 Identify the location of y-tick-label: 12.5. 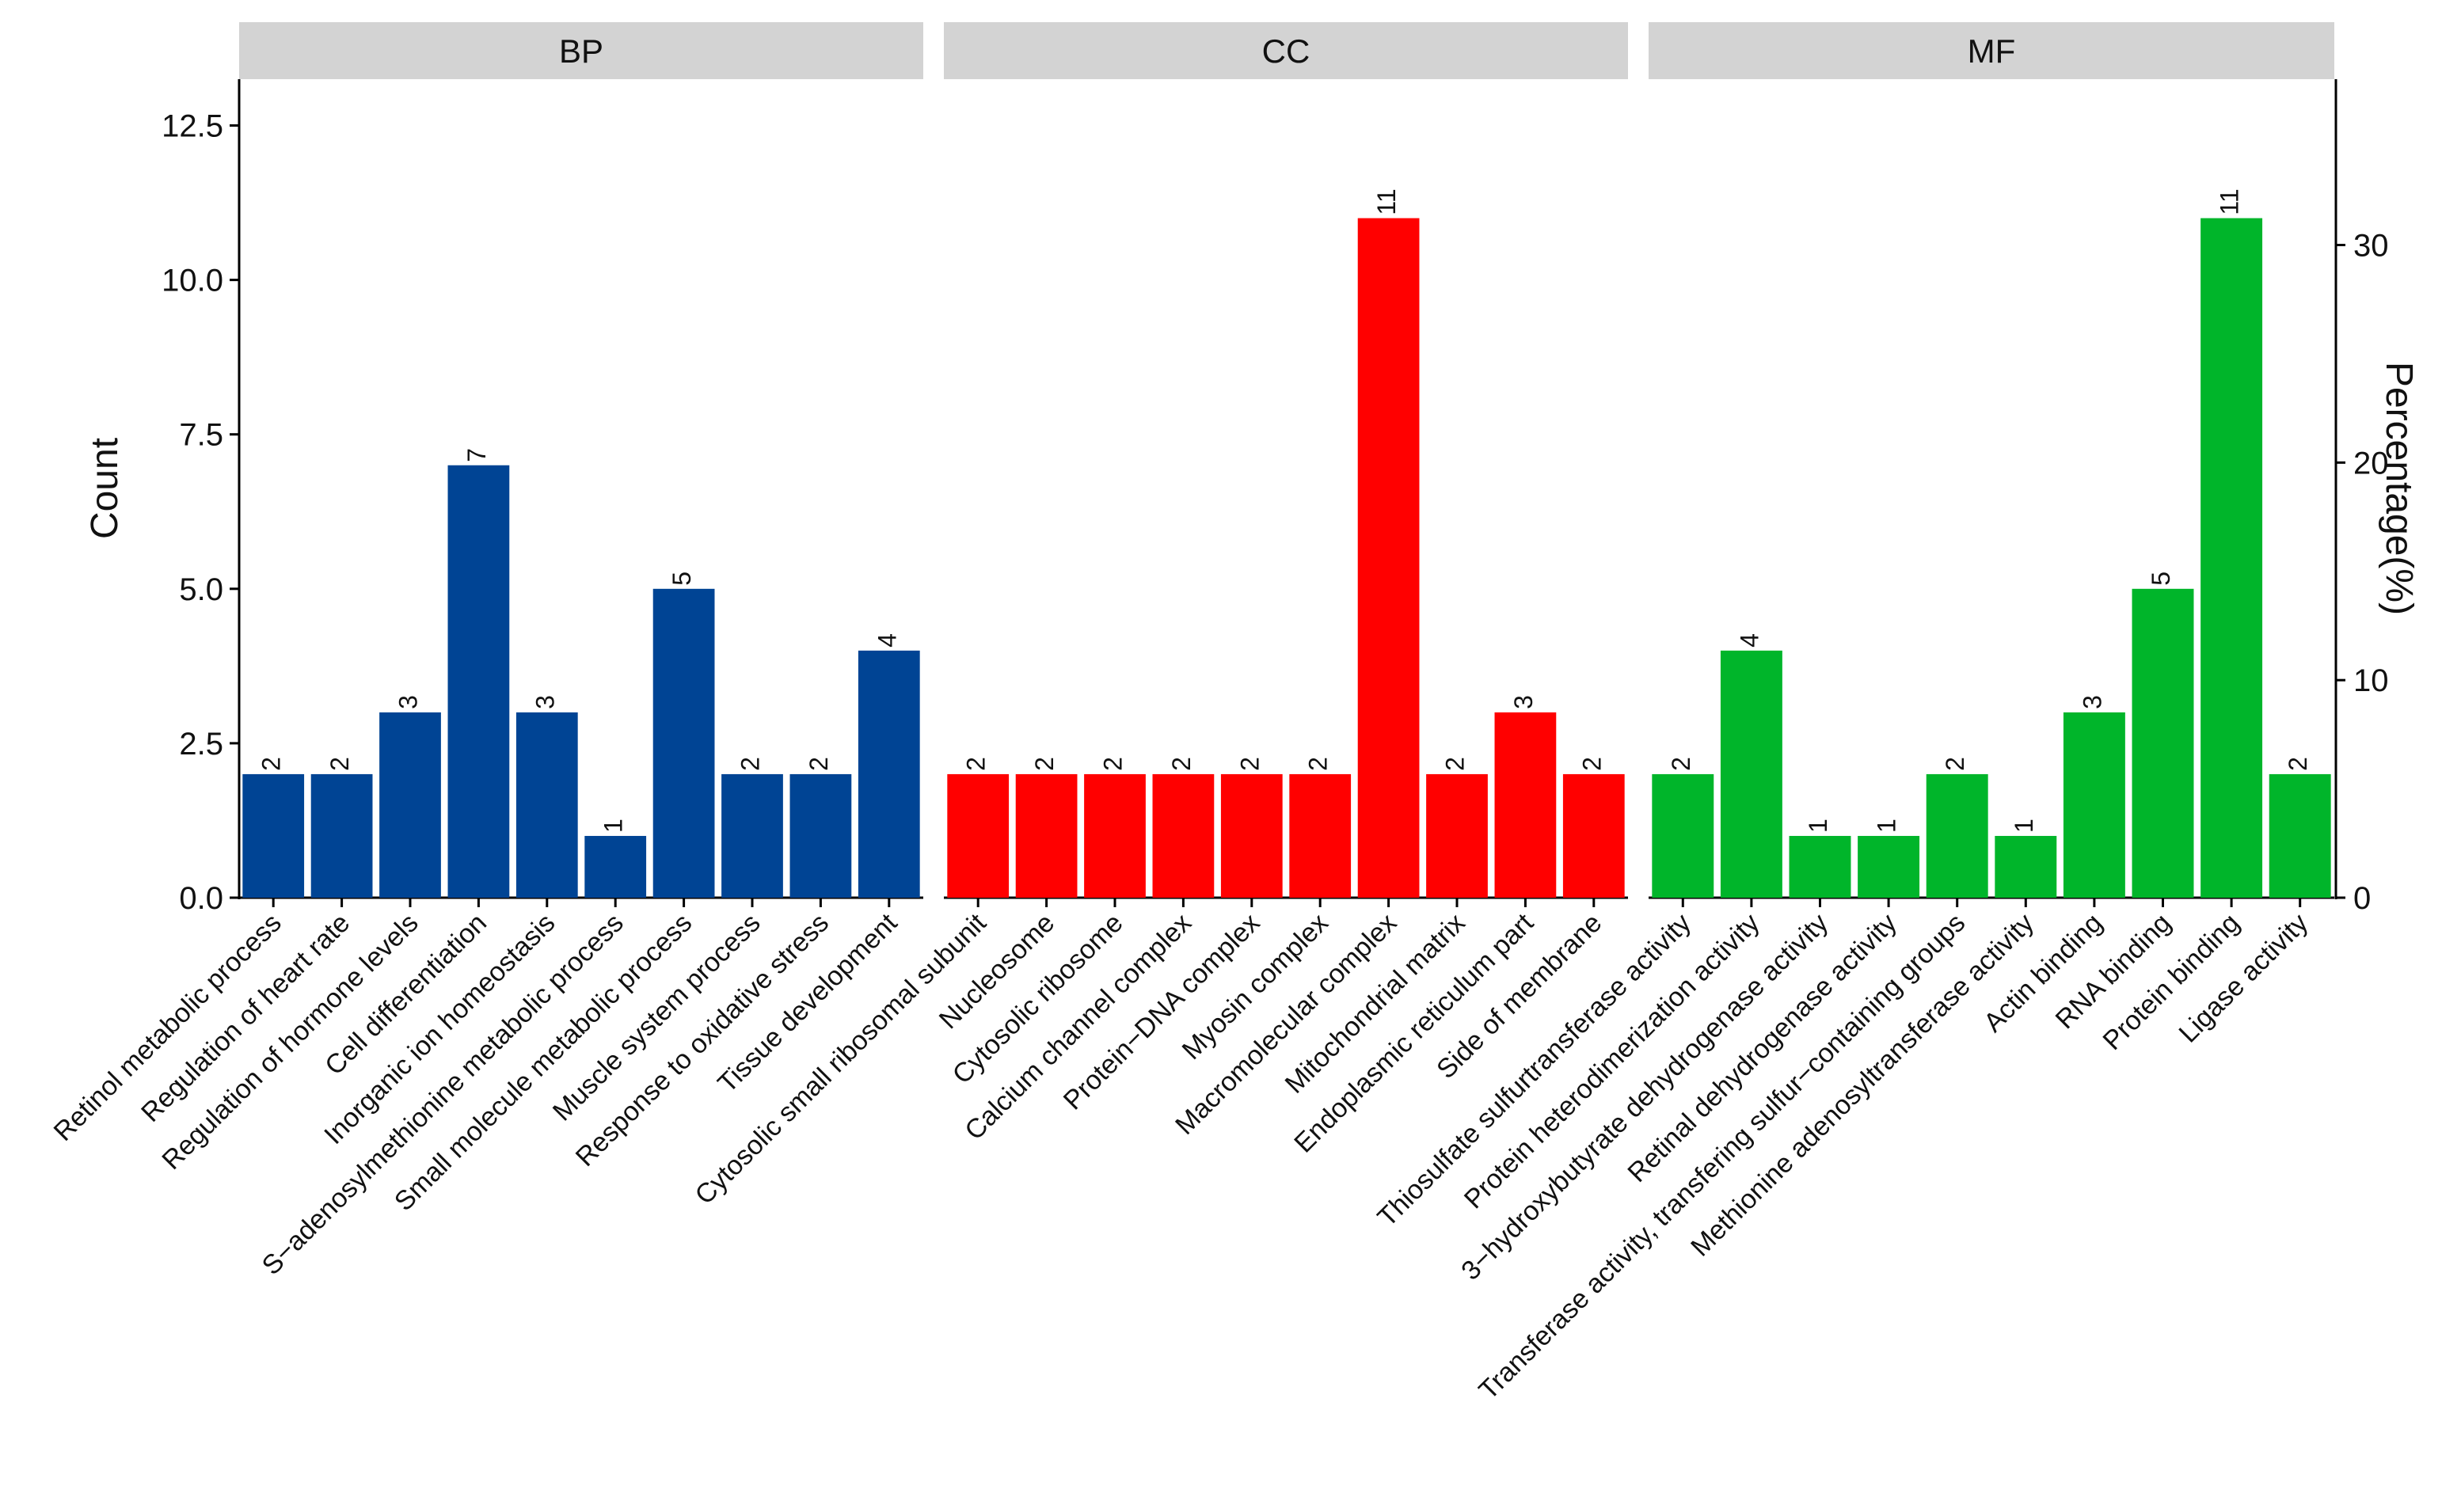
(192, 126).